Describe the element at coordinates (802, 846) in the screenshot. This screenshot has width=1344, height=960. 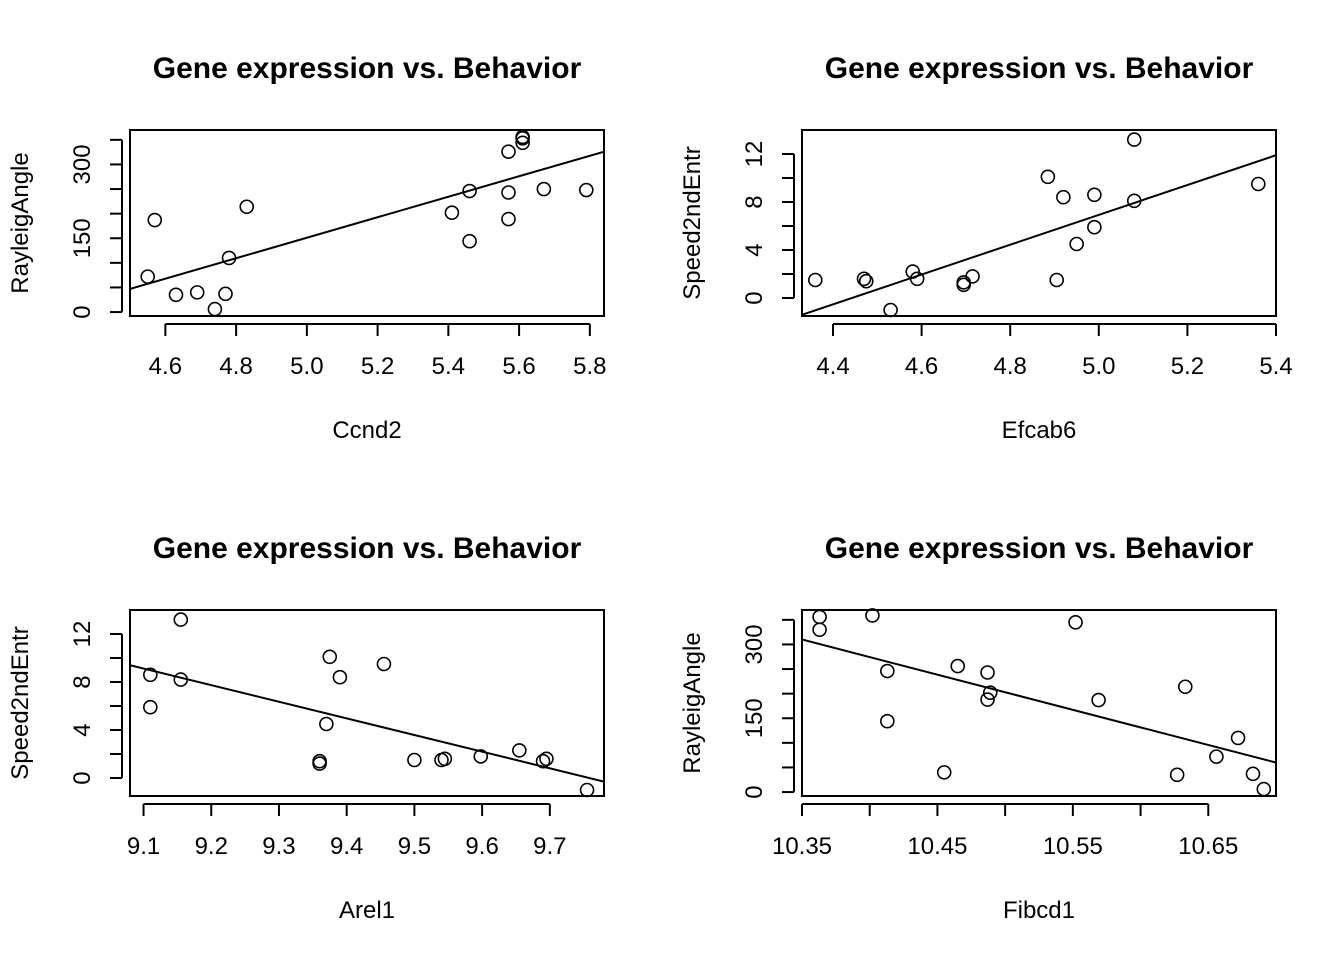
I see `x-tick-label: 10.35` at that location.